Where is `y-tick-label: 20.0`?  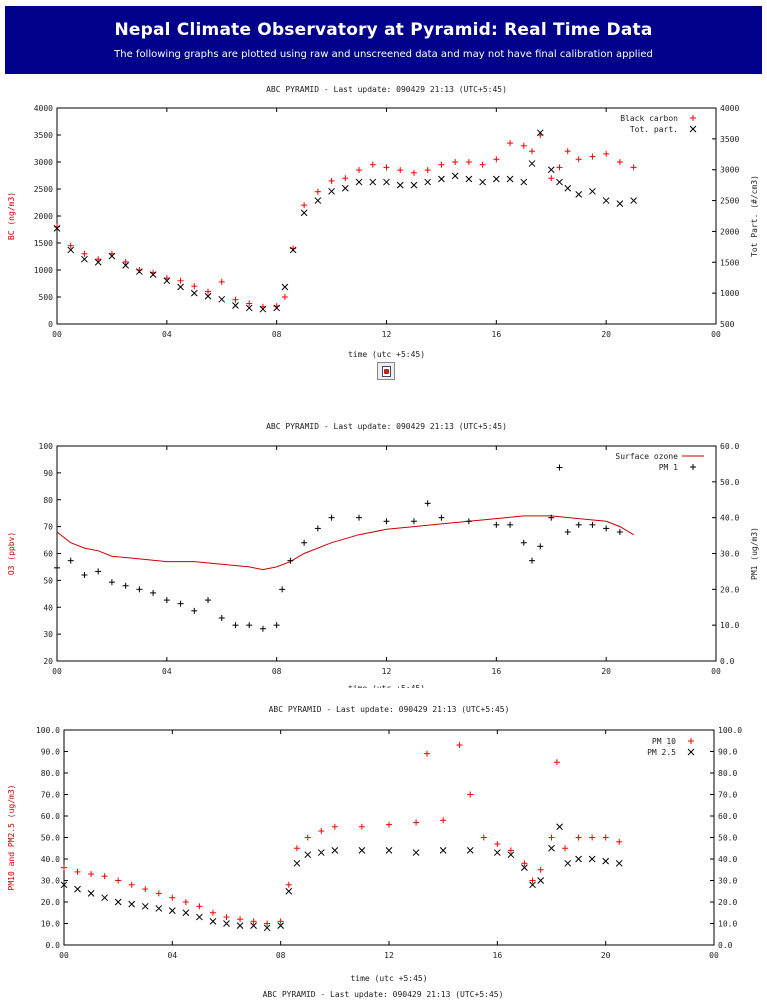 y-tick-label: 20.0 is located at coordinates (50, 902).